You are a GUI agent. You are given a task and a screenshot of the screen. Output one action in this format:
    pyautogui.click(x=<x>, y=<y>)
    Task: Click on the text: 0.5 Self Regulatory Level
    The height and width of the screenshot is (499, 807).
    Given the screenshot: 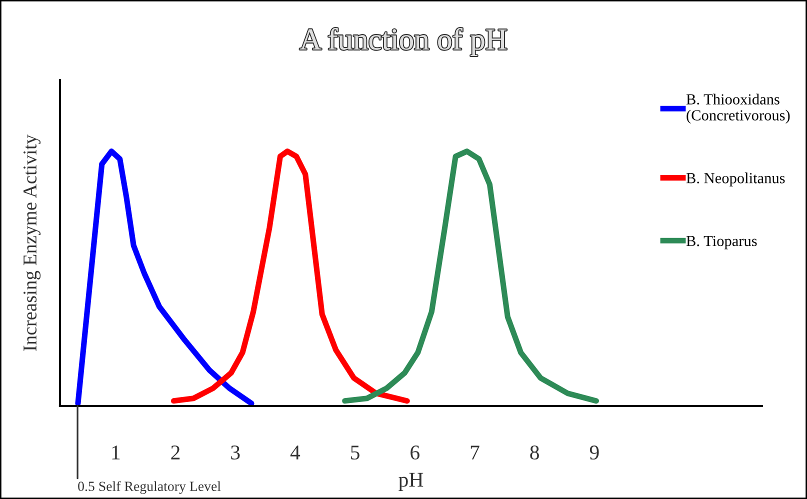 What is the action you would take?
    pyautogui.click(x=149, y=487)
    